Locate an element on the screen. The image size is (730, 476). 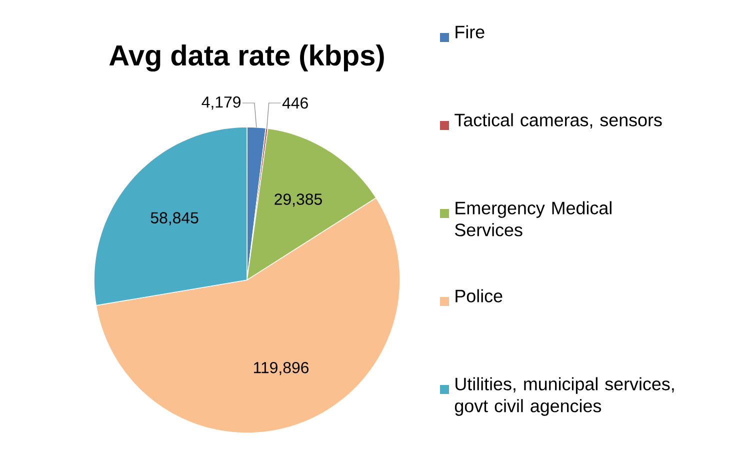
legend-label: Police is located at coordinates (479, 295).